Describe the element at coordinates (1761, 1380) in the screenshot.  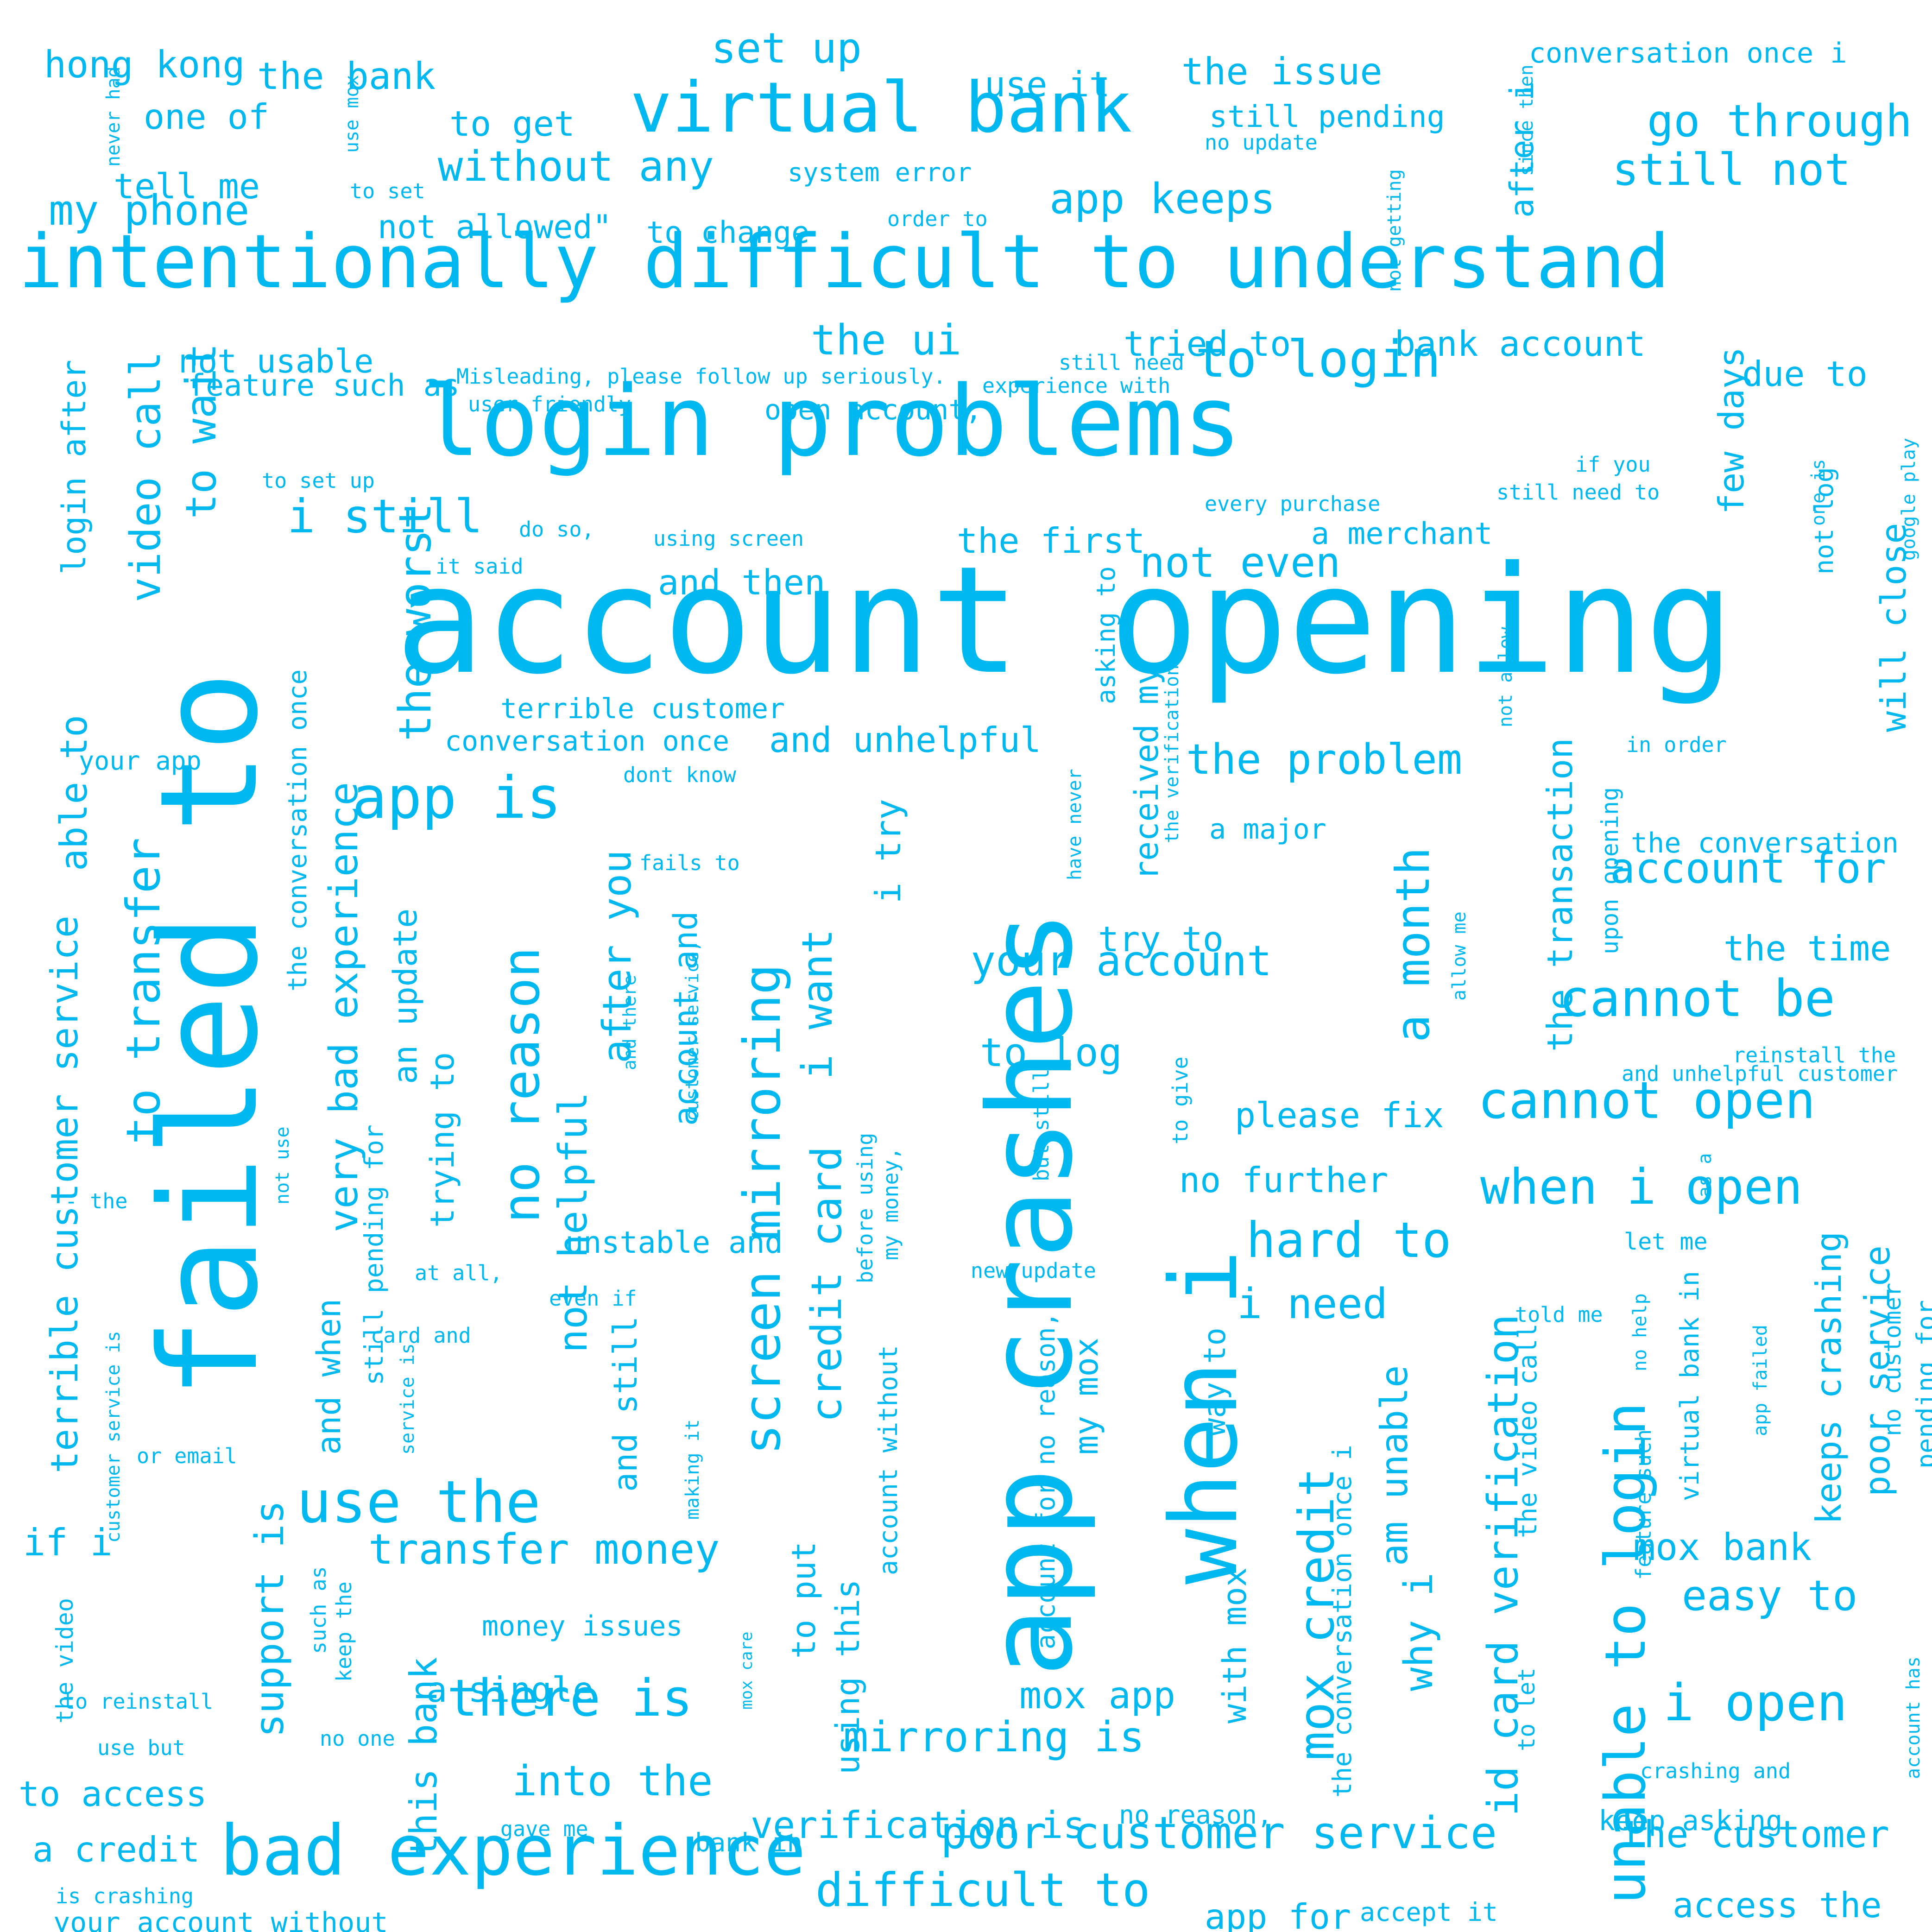
I see `word-app-failed: app failed` at that location.